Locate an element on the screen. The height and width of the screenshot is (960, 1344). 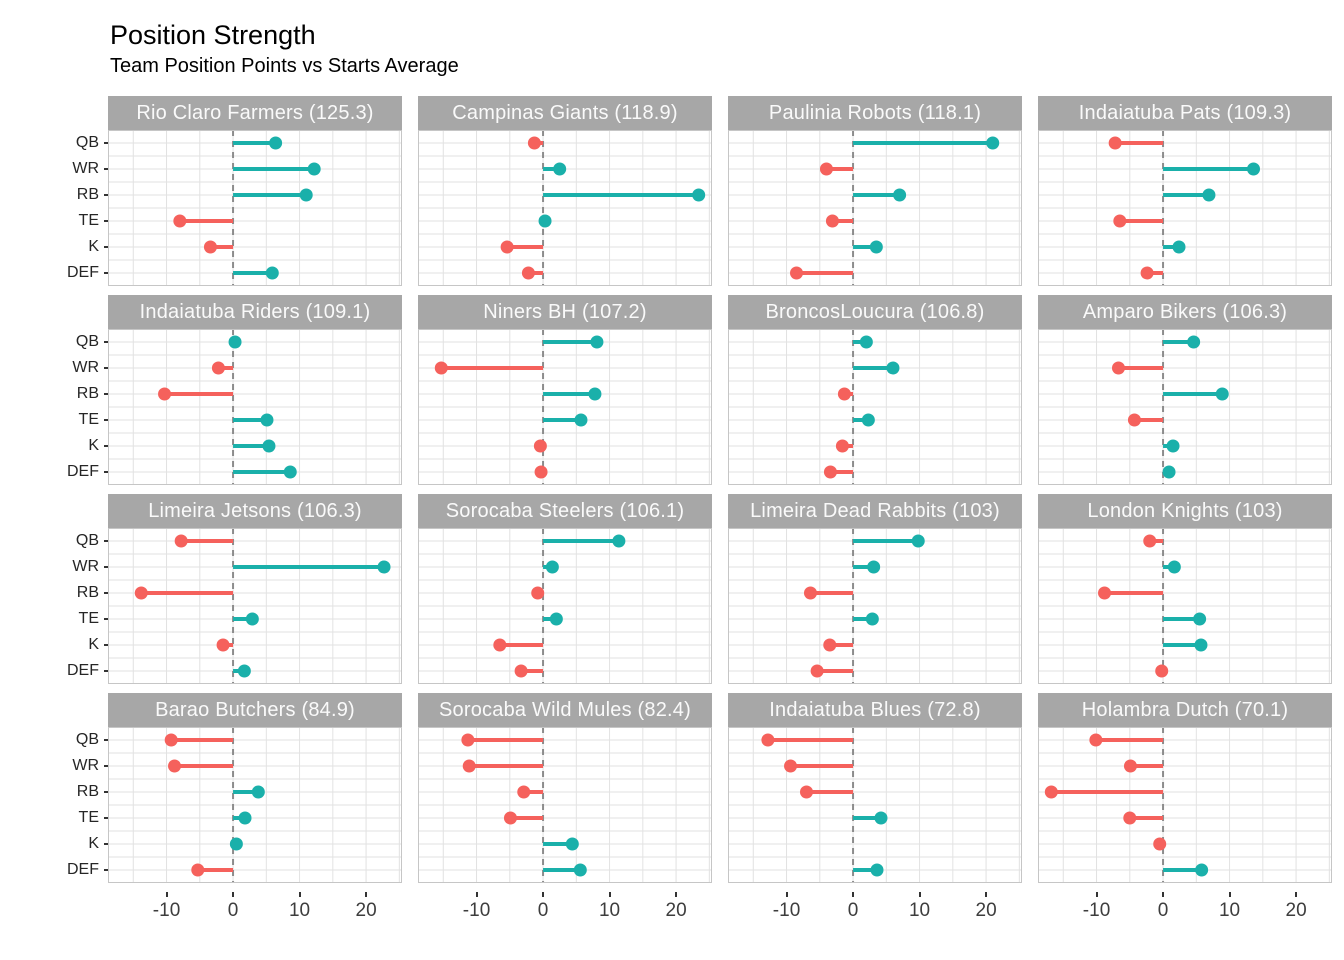
facet-panel-cell: Paulinia Robots (118.1) is located at coordinates (875, 191).